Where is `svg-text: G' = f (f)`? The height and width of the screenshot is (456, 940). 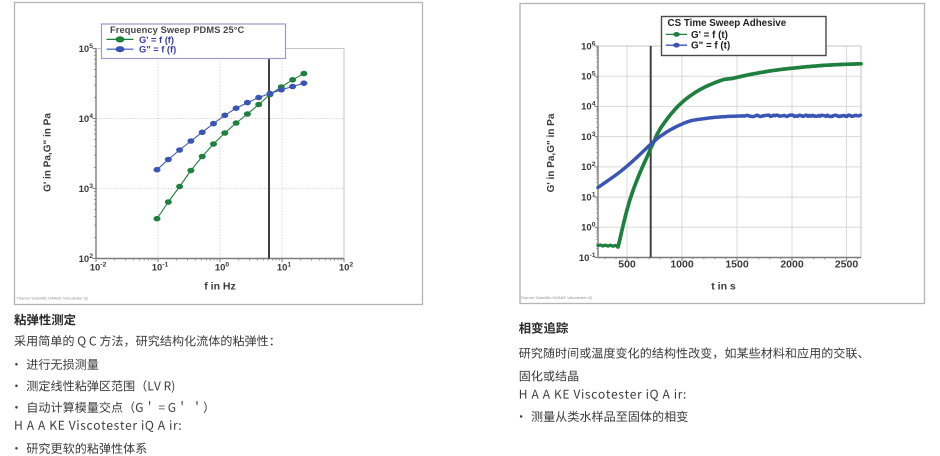 svg-text: G' = f (f) is located at coordinates (156, 40).